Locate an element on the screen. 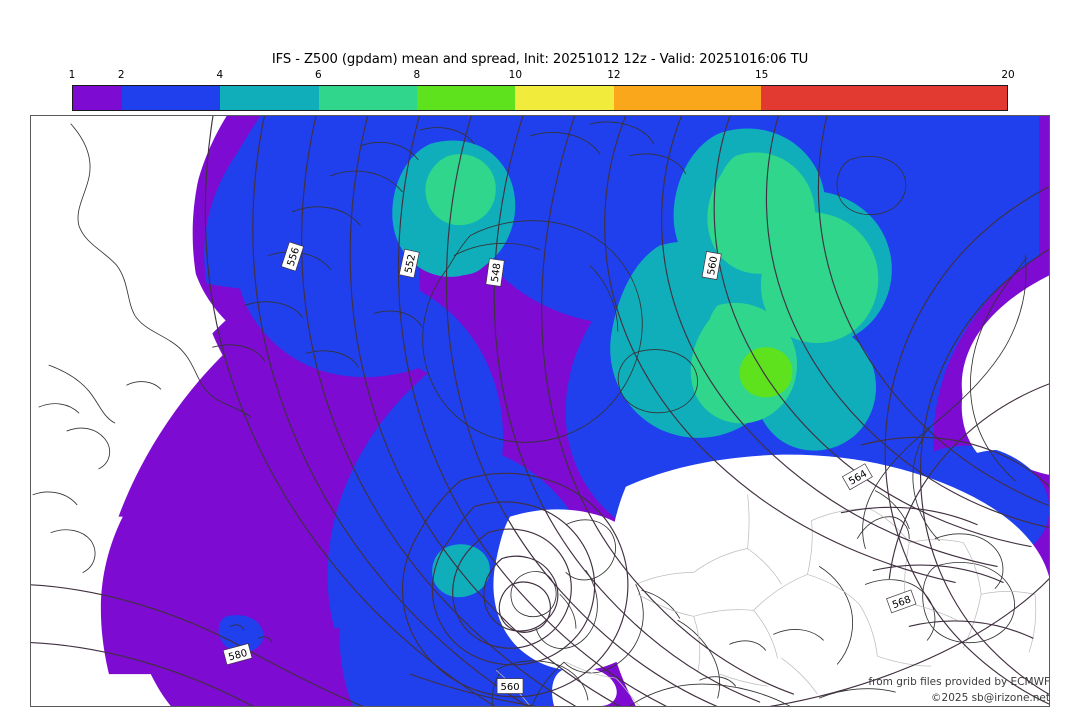 This screenshot has width=1080, height=718. contour-label: 568 is located at coordinates (901, 601).